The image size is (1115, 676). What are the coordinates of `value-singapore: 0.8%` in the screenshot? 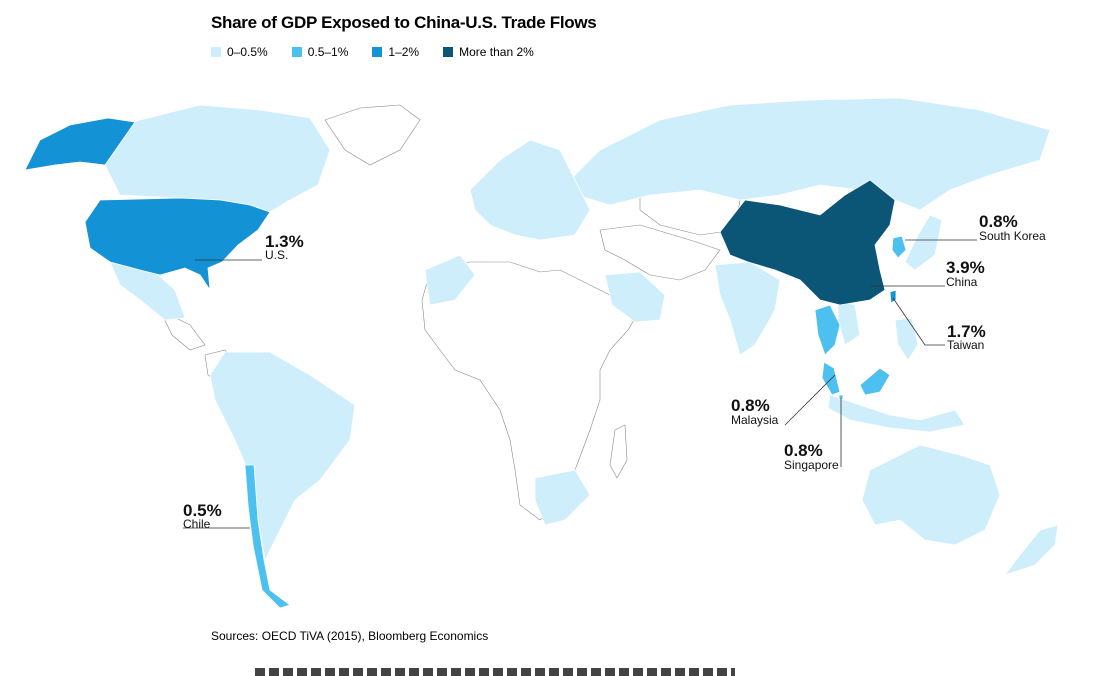 It's located at (803, 450).